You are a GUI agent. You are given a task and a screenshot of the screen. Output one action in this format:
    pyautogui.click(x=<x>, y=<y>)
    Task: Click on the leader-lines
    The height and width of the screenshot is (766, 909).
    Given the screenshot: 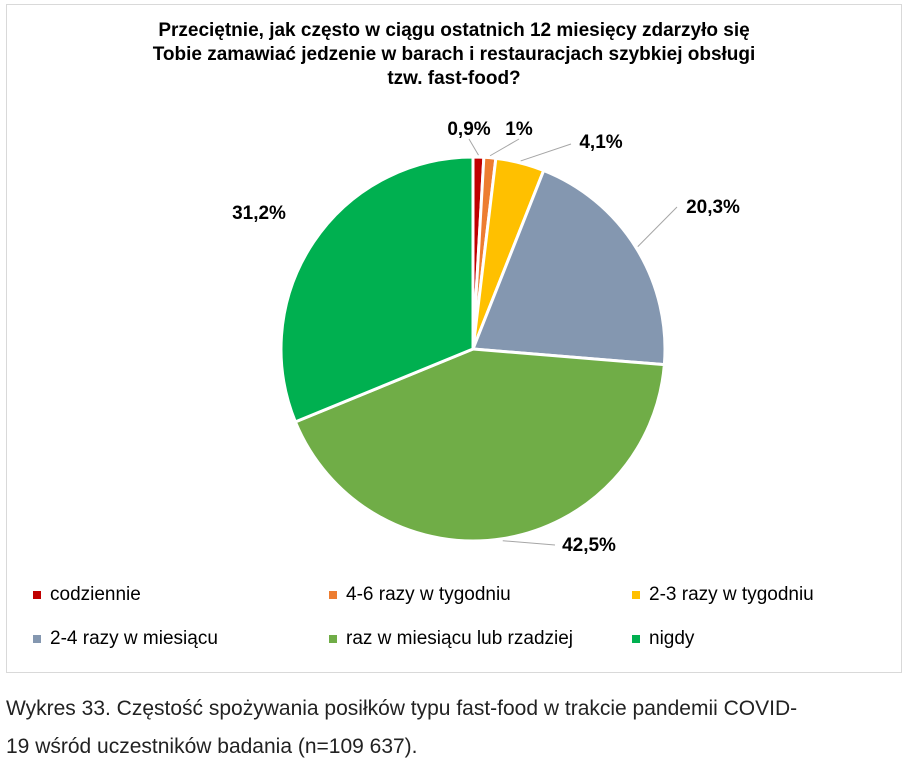 What is the action you would take?
    pyautogui.click(x=573, y=342)
    